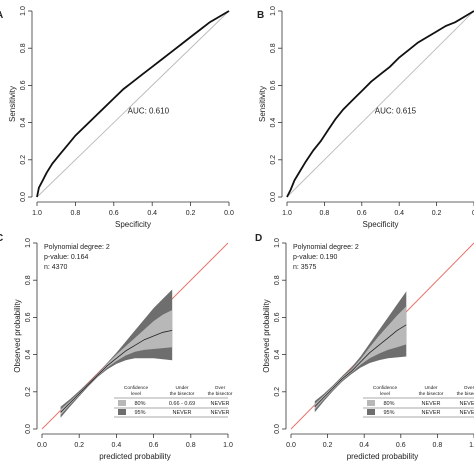  What do you see at coordinates (388, 413) in the screenshot?
I see `table-cell-level: 95%` at bounding box center [388, 413].